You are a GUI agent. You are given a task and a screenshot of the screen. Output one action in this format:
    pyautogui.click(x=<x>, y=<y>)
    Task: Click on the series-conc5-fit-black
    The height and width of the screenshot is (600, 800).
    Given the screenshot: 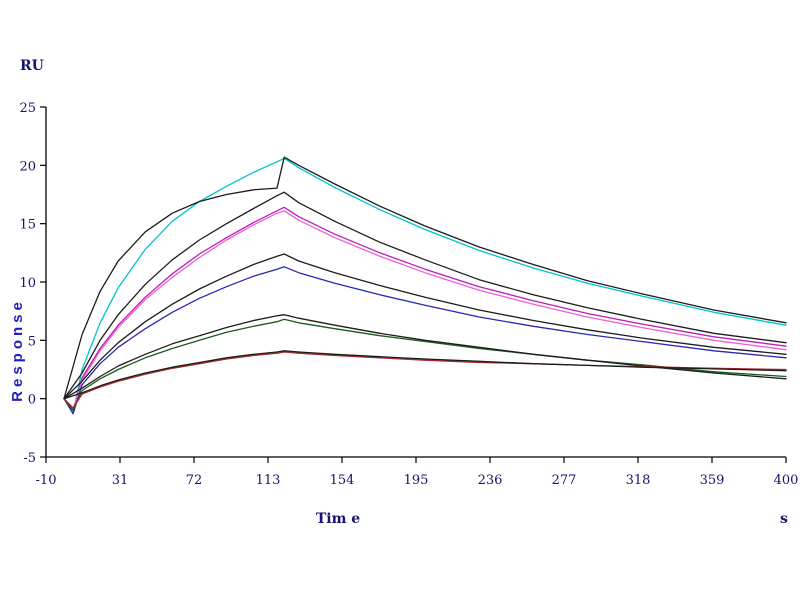 What is the action you would take?
    pyautogui.click(x=425, y=375)
    